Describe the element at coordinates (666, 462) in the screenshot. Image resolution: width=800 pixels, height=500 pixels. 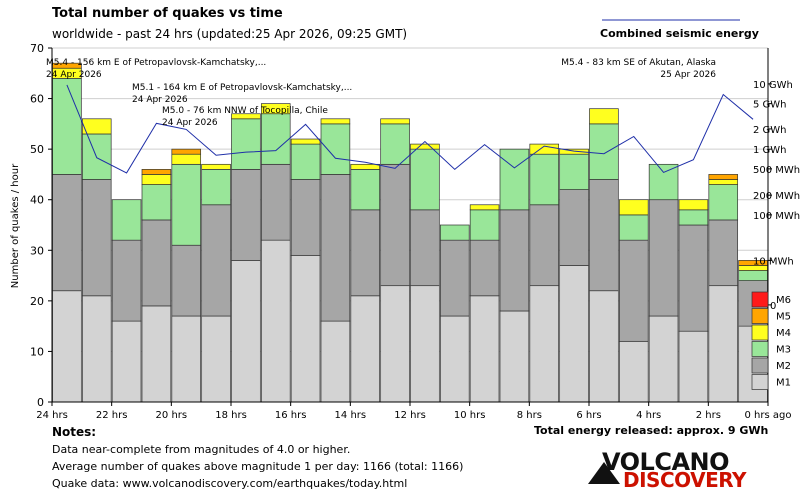
I see `logo-text-volcano: VOLCANO` at that location.